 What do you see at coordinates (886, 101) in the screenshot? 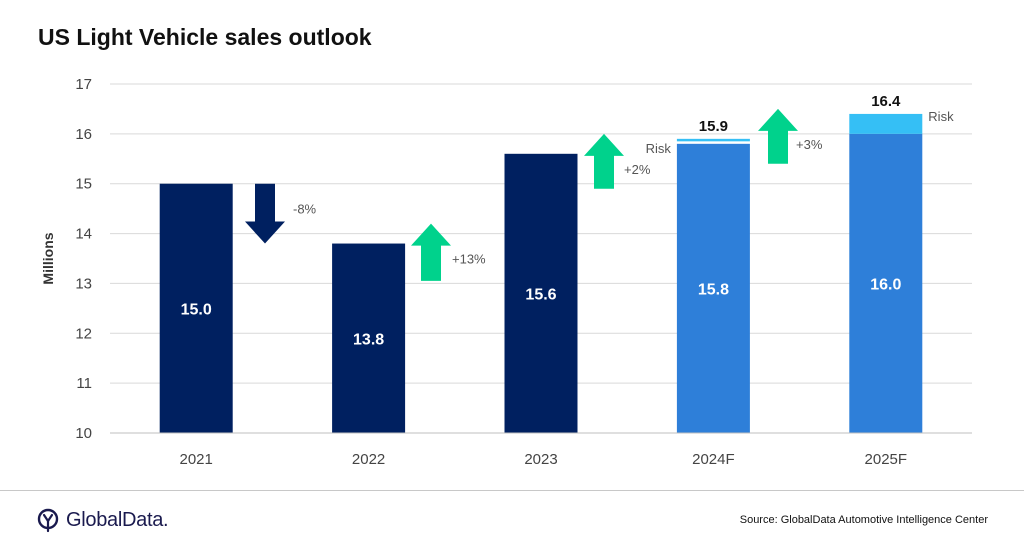
I see `total-value-label: 16.4` at bounding box center [886, 101].